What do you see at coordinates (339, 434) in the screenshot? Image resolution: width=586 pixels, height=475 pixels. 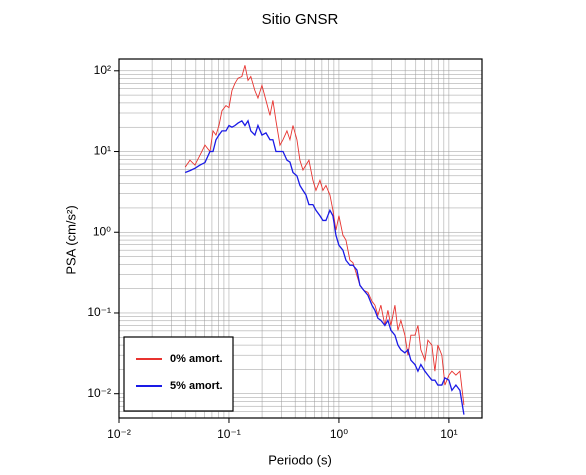 I see `x-tick-label: 10⁰` at bounding box center [339, 434].